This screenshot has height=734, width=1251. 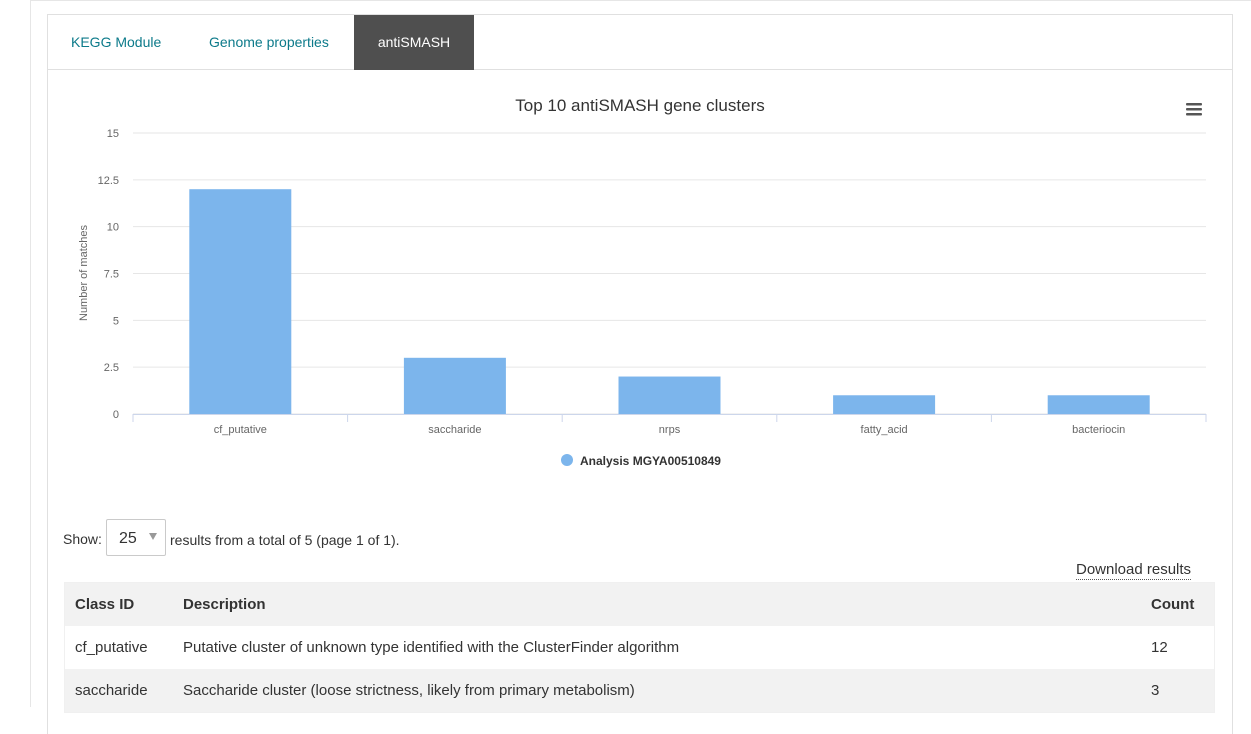 What do you see at coordinates (111, 368) in the screenshot?
I see `y-tick-label: 2.5` at bounding box center [111, 368].